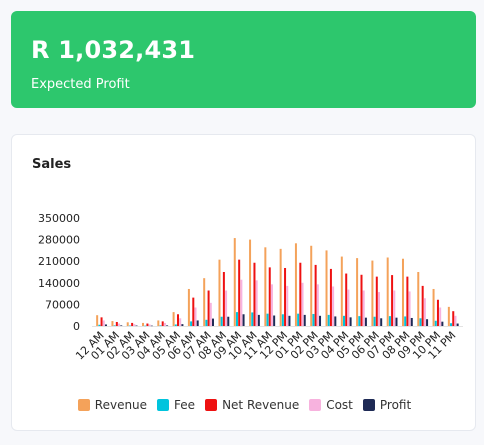  What do you see at coordinates (112, 405) in the screenshot?
I see `legend-item-revenue: Revenue` at bounding box center [112, 405].